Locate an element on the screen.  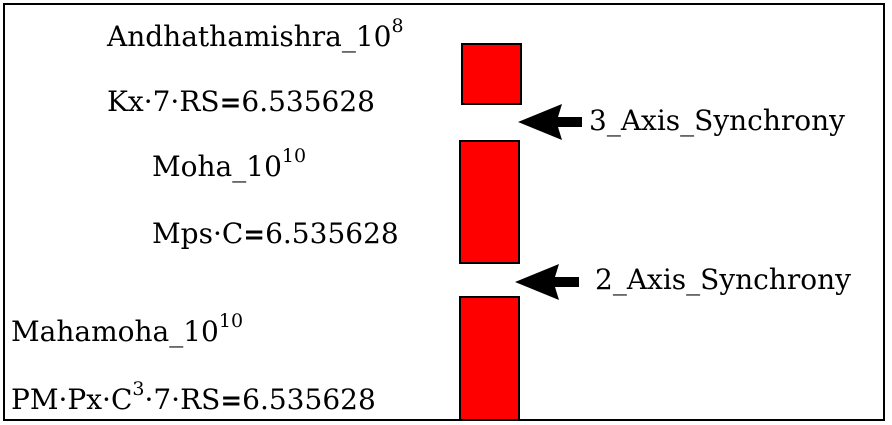
arrow-1-label: 3_Axis_Synchrony is located at coordinates (717, 120).